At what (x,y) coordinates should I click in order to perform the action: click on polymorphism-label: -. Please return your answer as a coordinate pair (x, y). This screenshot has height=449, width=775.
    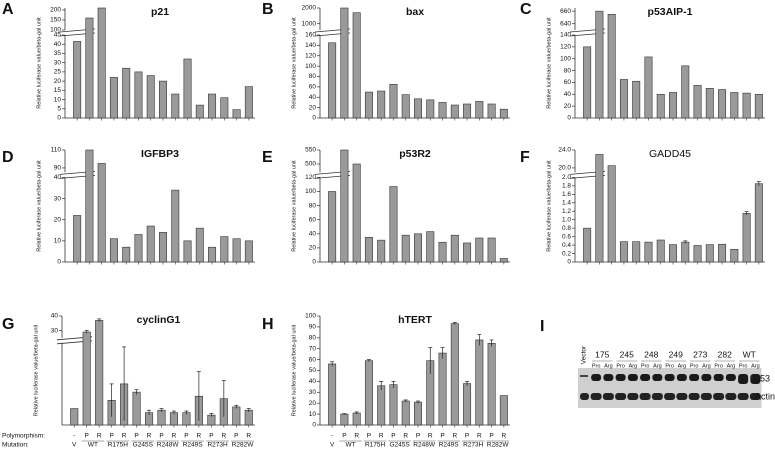
    Looking at the image, I should click on (74, 436).